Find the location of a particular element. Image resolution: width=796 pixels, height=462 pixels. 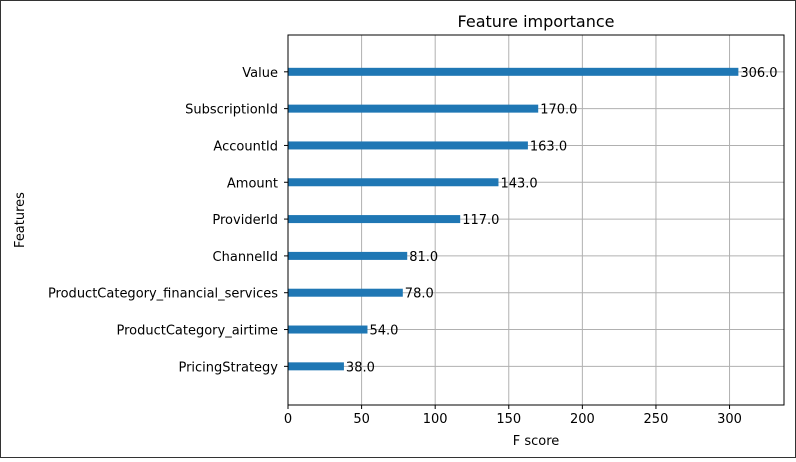

y-tick-label: PricingStrategy is located at coordinates (228, 367).